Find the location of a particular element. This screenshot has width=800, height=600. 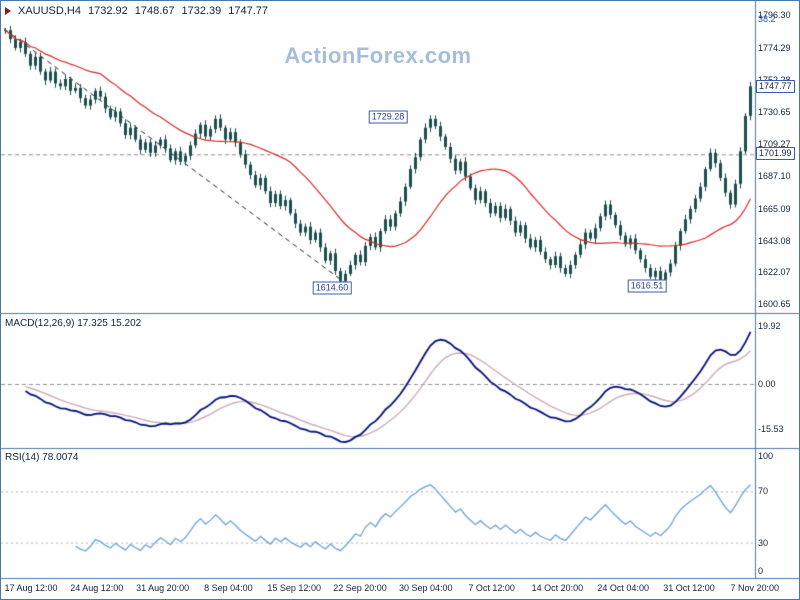

symbol-name: XAUUSD,H4 is located at coordinates (49, 11).